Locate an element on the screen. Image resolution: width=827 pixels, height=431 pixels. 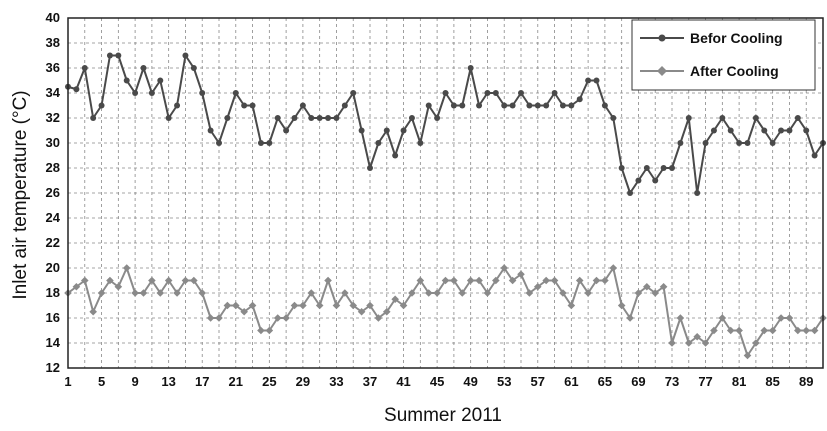
legend-marker-after-cooling is located at coordinates (662, 71).